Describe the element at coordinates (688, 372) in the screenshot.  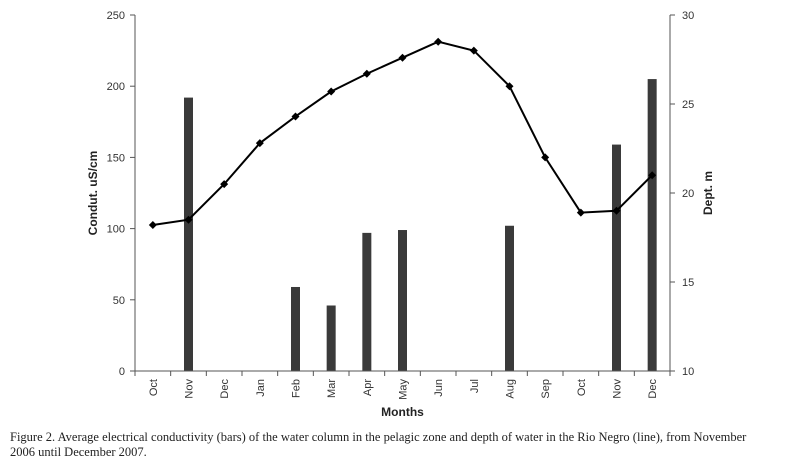
I see `y-right-tick-label: 10` at that location.